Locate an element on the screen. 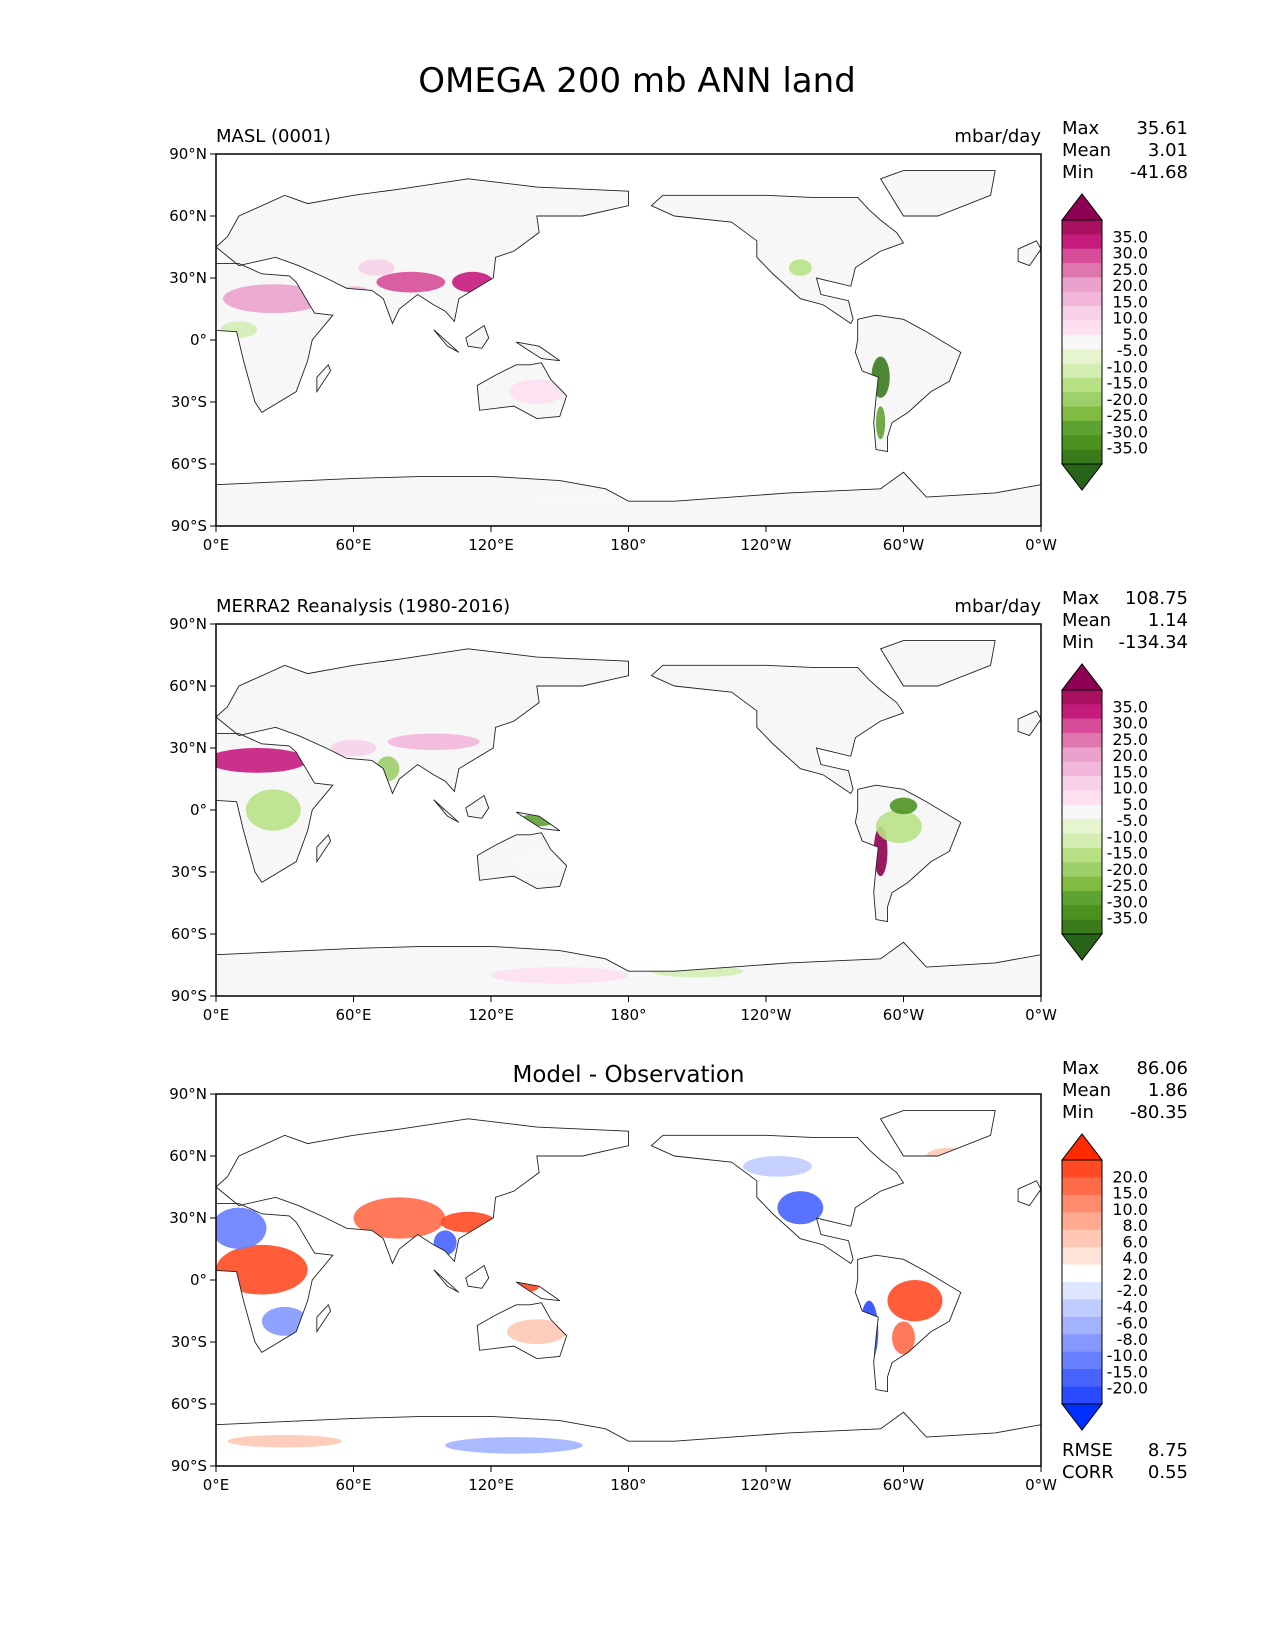 Image resolution: width=1275 pixels, height=1650 pixels. colorbar-outline is located at coordinates (1082, 342).